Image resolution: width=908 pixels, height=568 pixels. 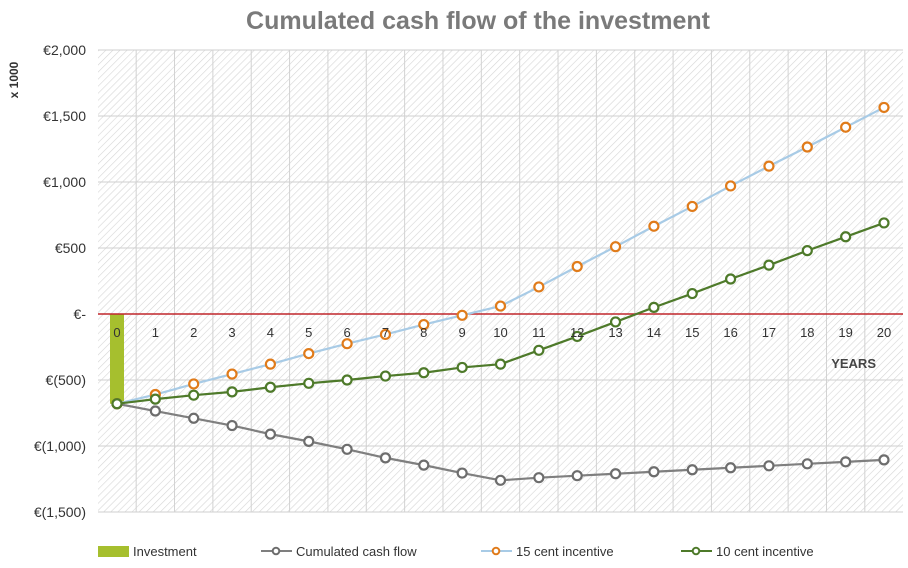 What do you see at coordinates (565, 551) in the screenshot?
I see `legend-label-15-cent-incentive: 15 cent incentive` at bounding box center [565, 551].